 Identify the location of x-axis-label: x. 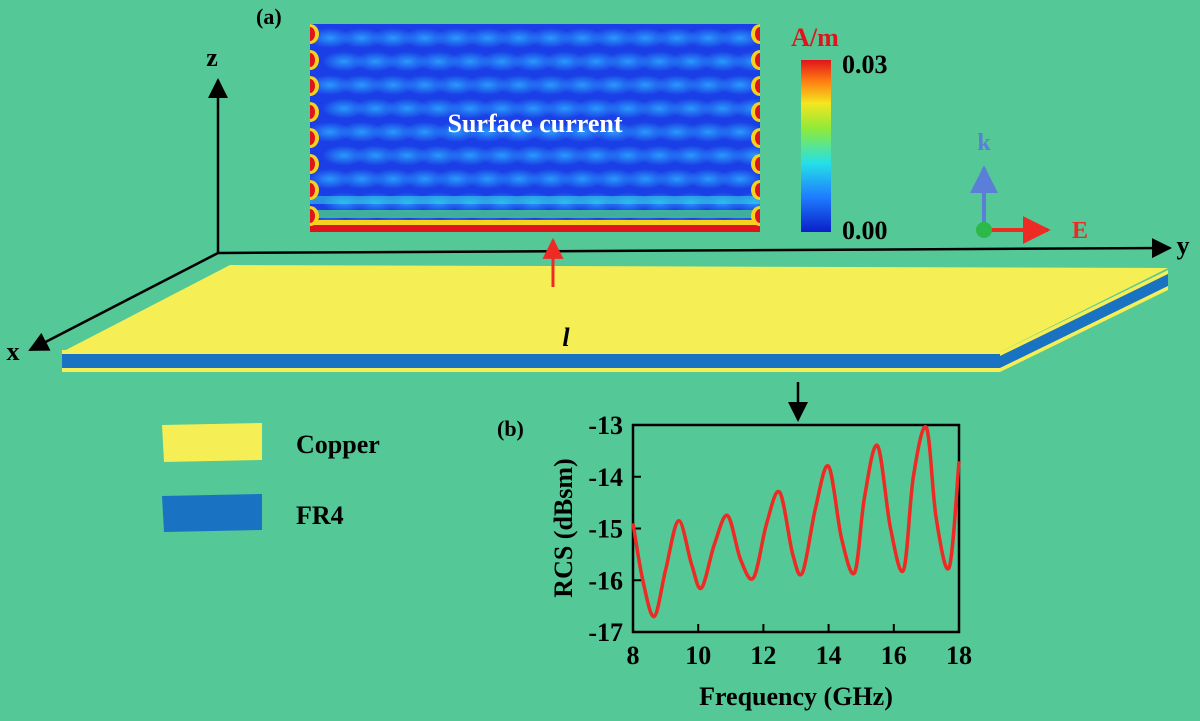
(13, 351).